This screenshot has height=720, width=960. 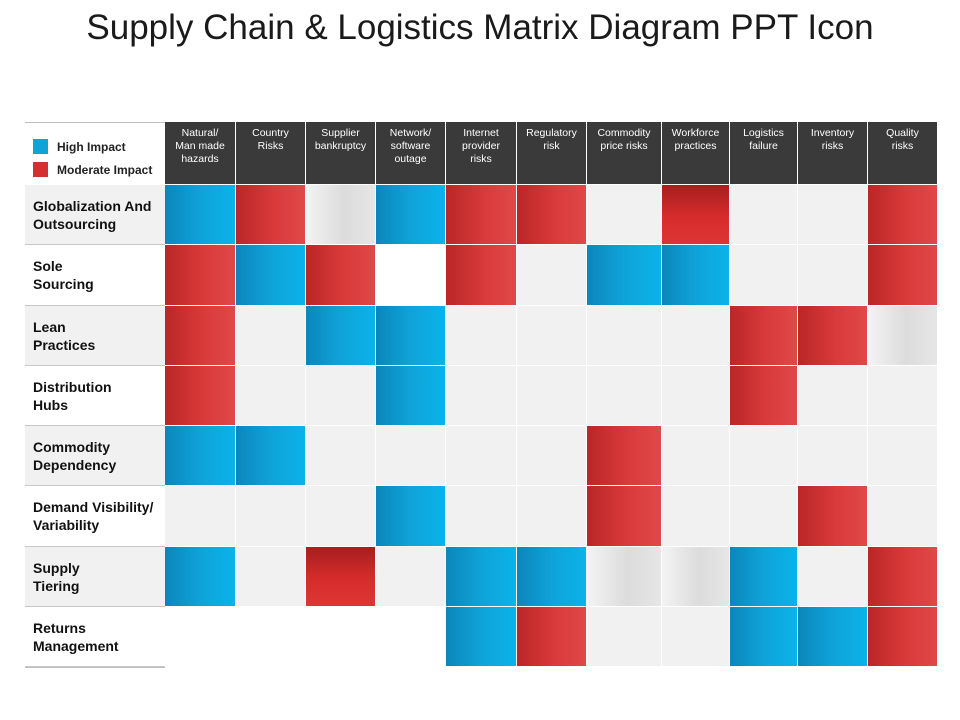 I want to click on column-header: Country Risks, so click(x=270, y=153).